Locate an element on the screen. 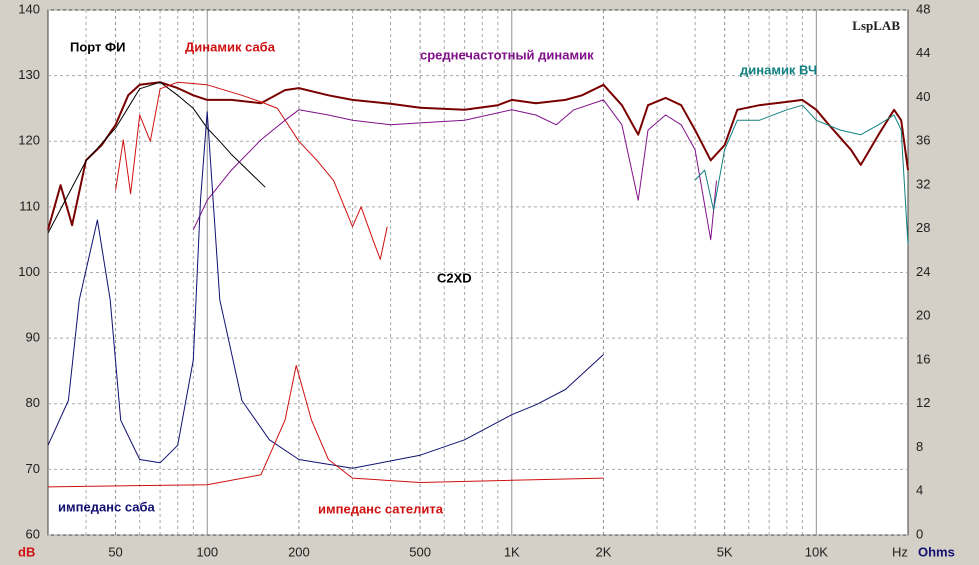 Image resolution: width=979 pixels, height=565 pixels. y-tick-label: 120 is located at coordinates (29, 140).